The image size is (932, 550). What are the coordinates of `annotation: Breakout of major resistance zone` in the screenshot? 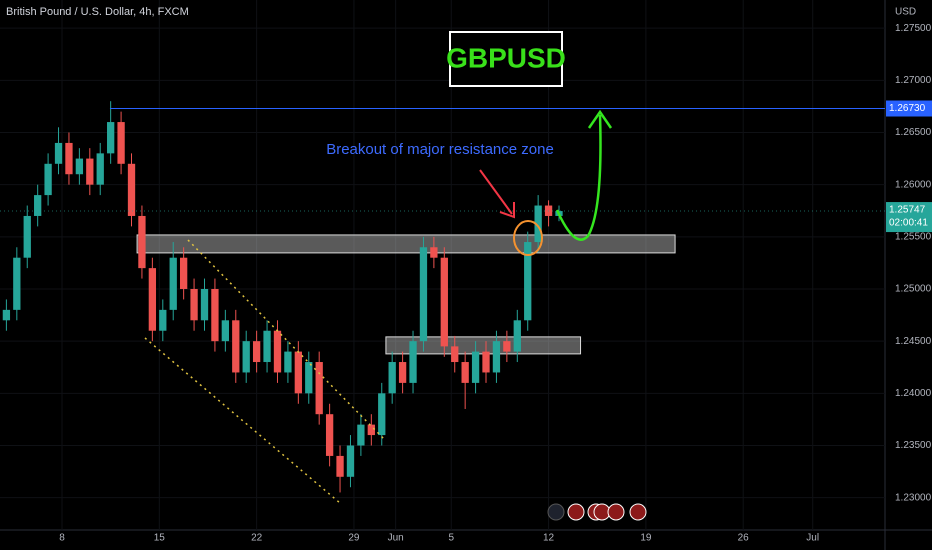 It's located at (440, 149).